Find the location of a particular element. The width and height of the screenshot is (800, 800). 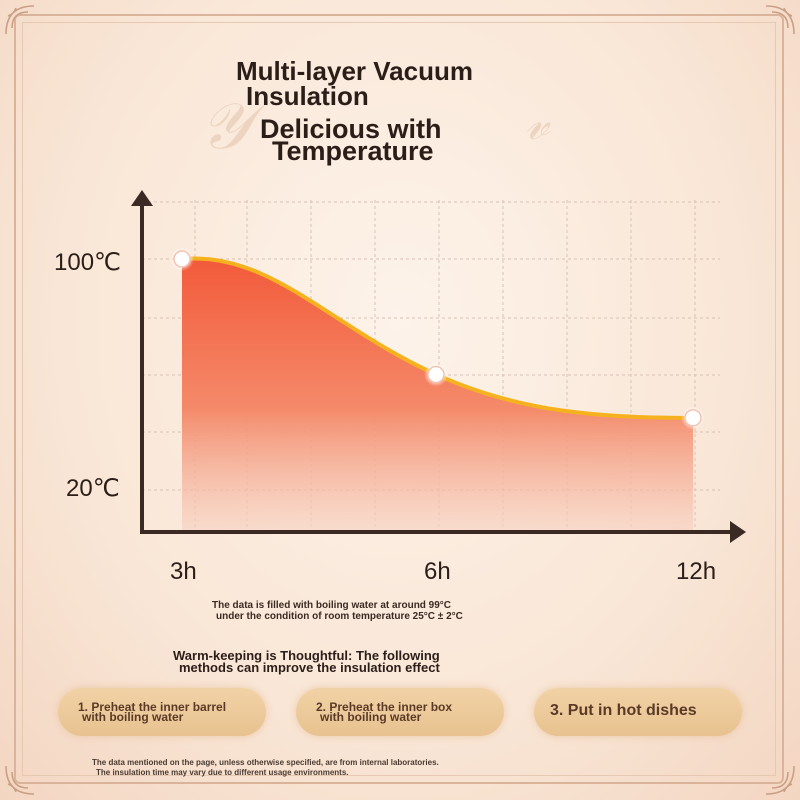

title-line-3: Delicious with is located at coordinates (351, 129).